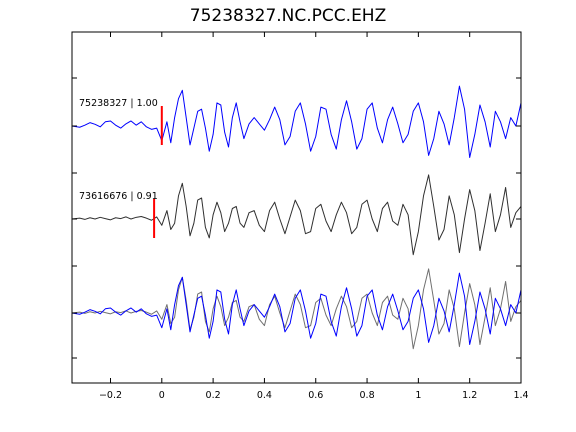 The width and height of the screenshot is (576, 432). I want to click on x-tick-label-5: 0.8, so click(367, 395).